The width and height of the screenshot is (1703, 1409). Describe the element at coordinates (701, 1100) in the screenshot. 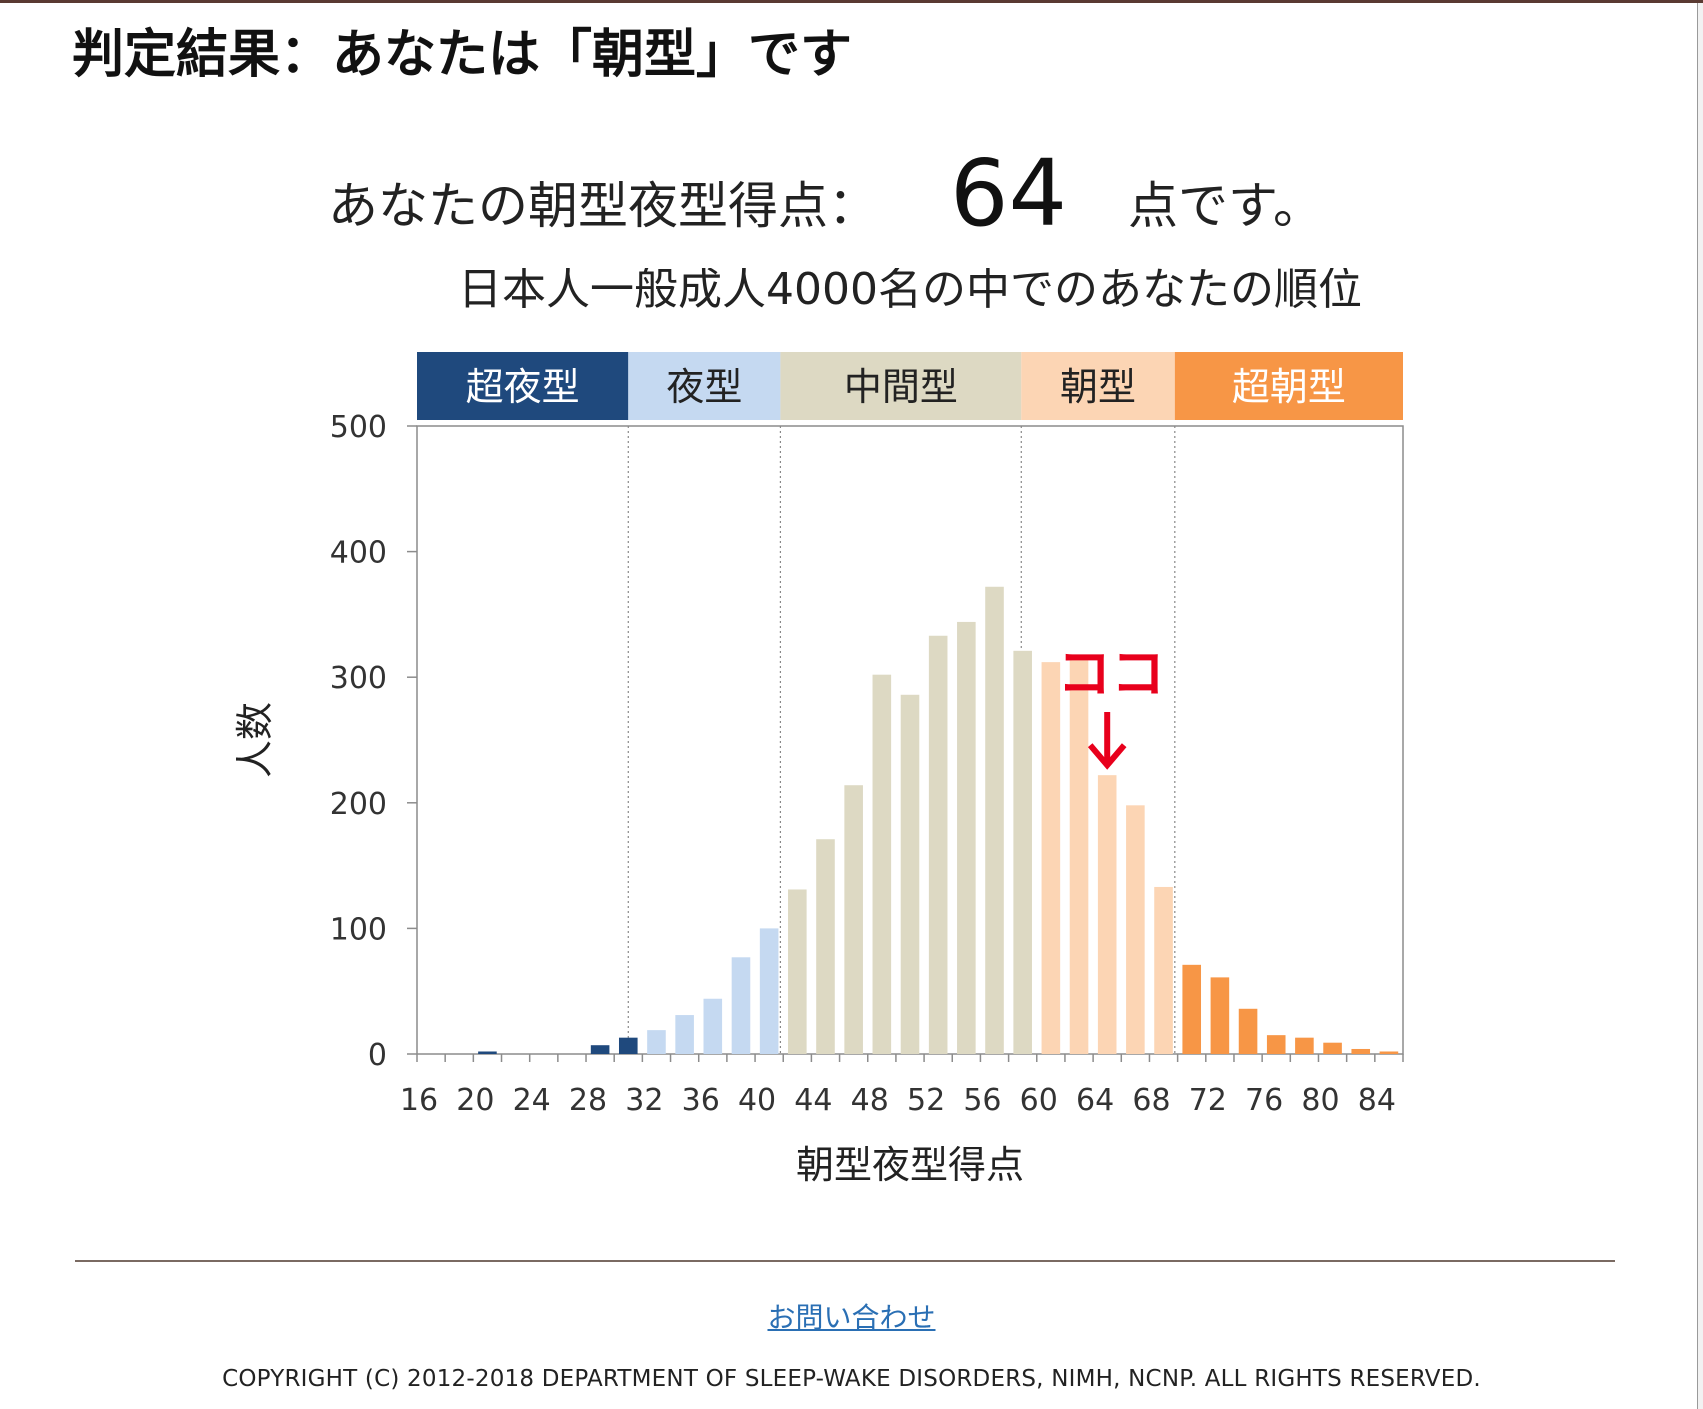

I see `x-tick-label-5: 36` at that location.